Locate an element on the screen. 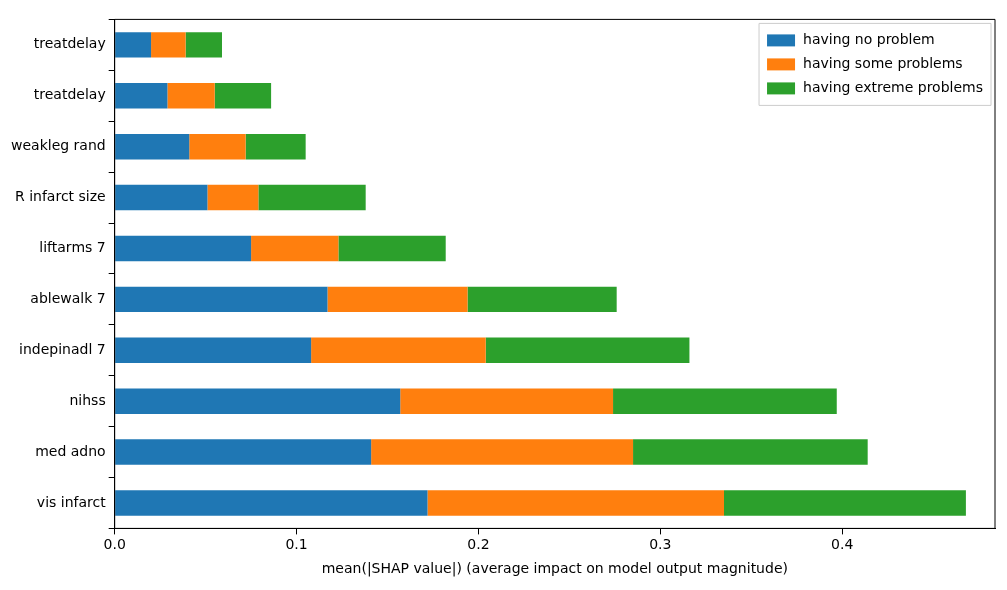 This screenshot has height=590, width=1007. x-axis-title: mean(|SHAP value|) (average impact on model output magnitude) is located at coordinates (554, 569).